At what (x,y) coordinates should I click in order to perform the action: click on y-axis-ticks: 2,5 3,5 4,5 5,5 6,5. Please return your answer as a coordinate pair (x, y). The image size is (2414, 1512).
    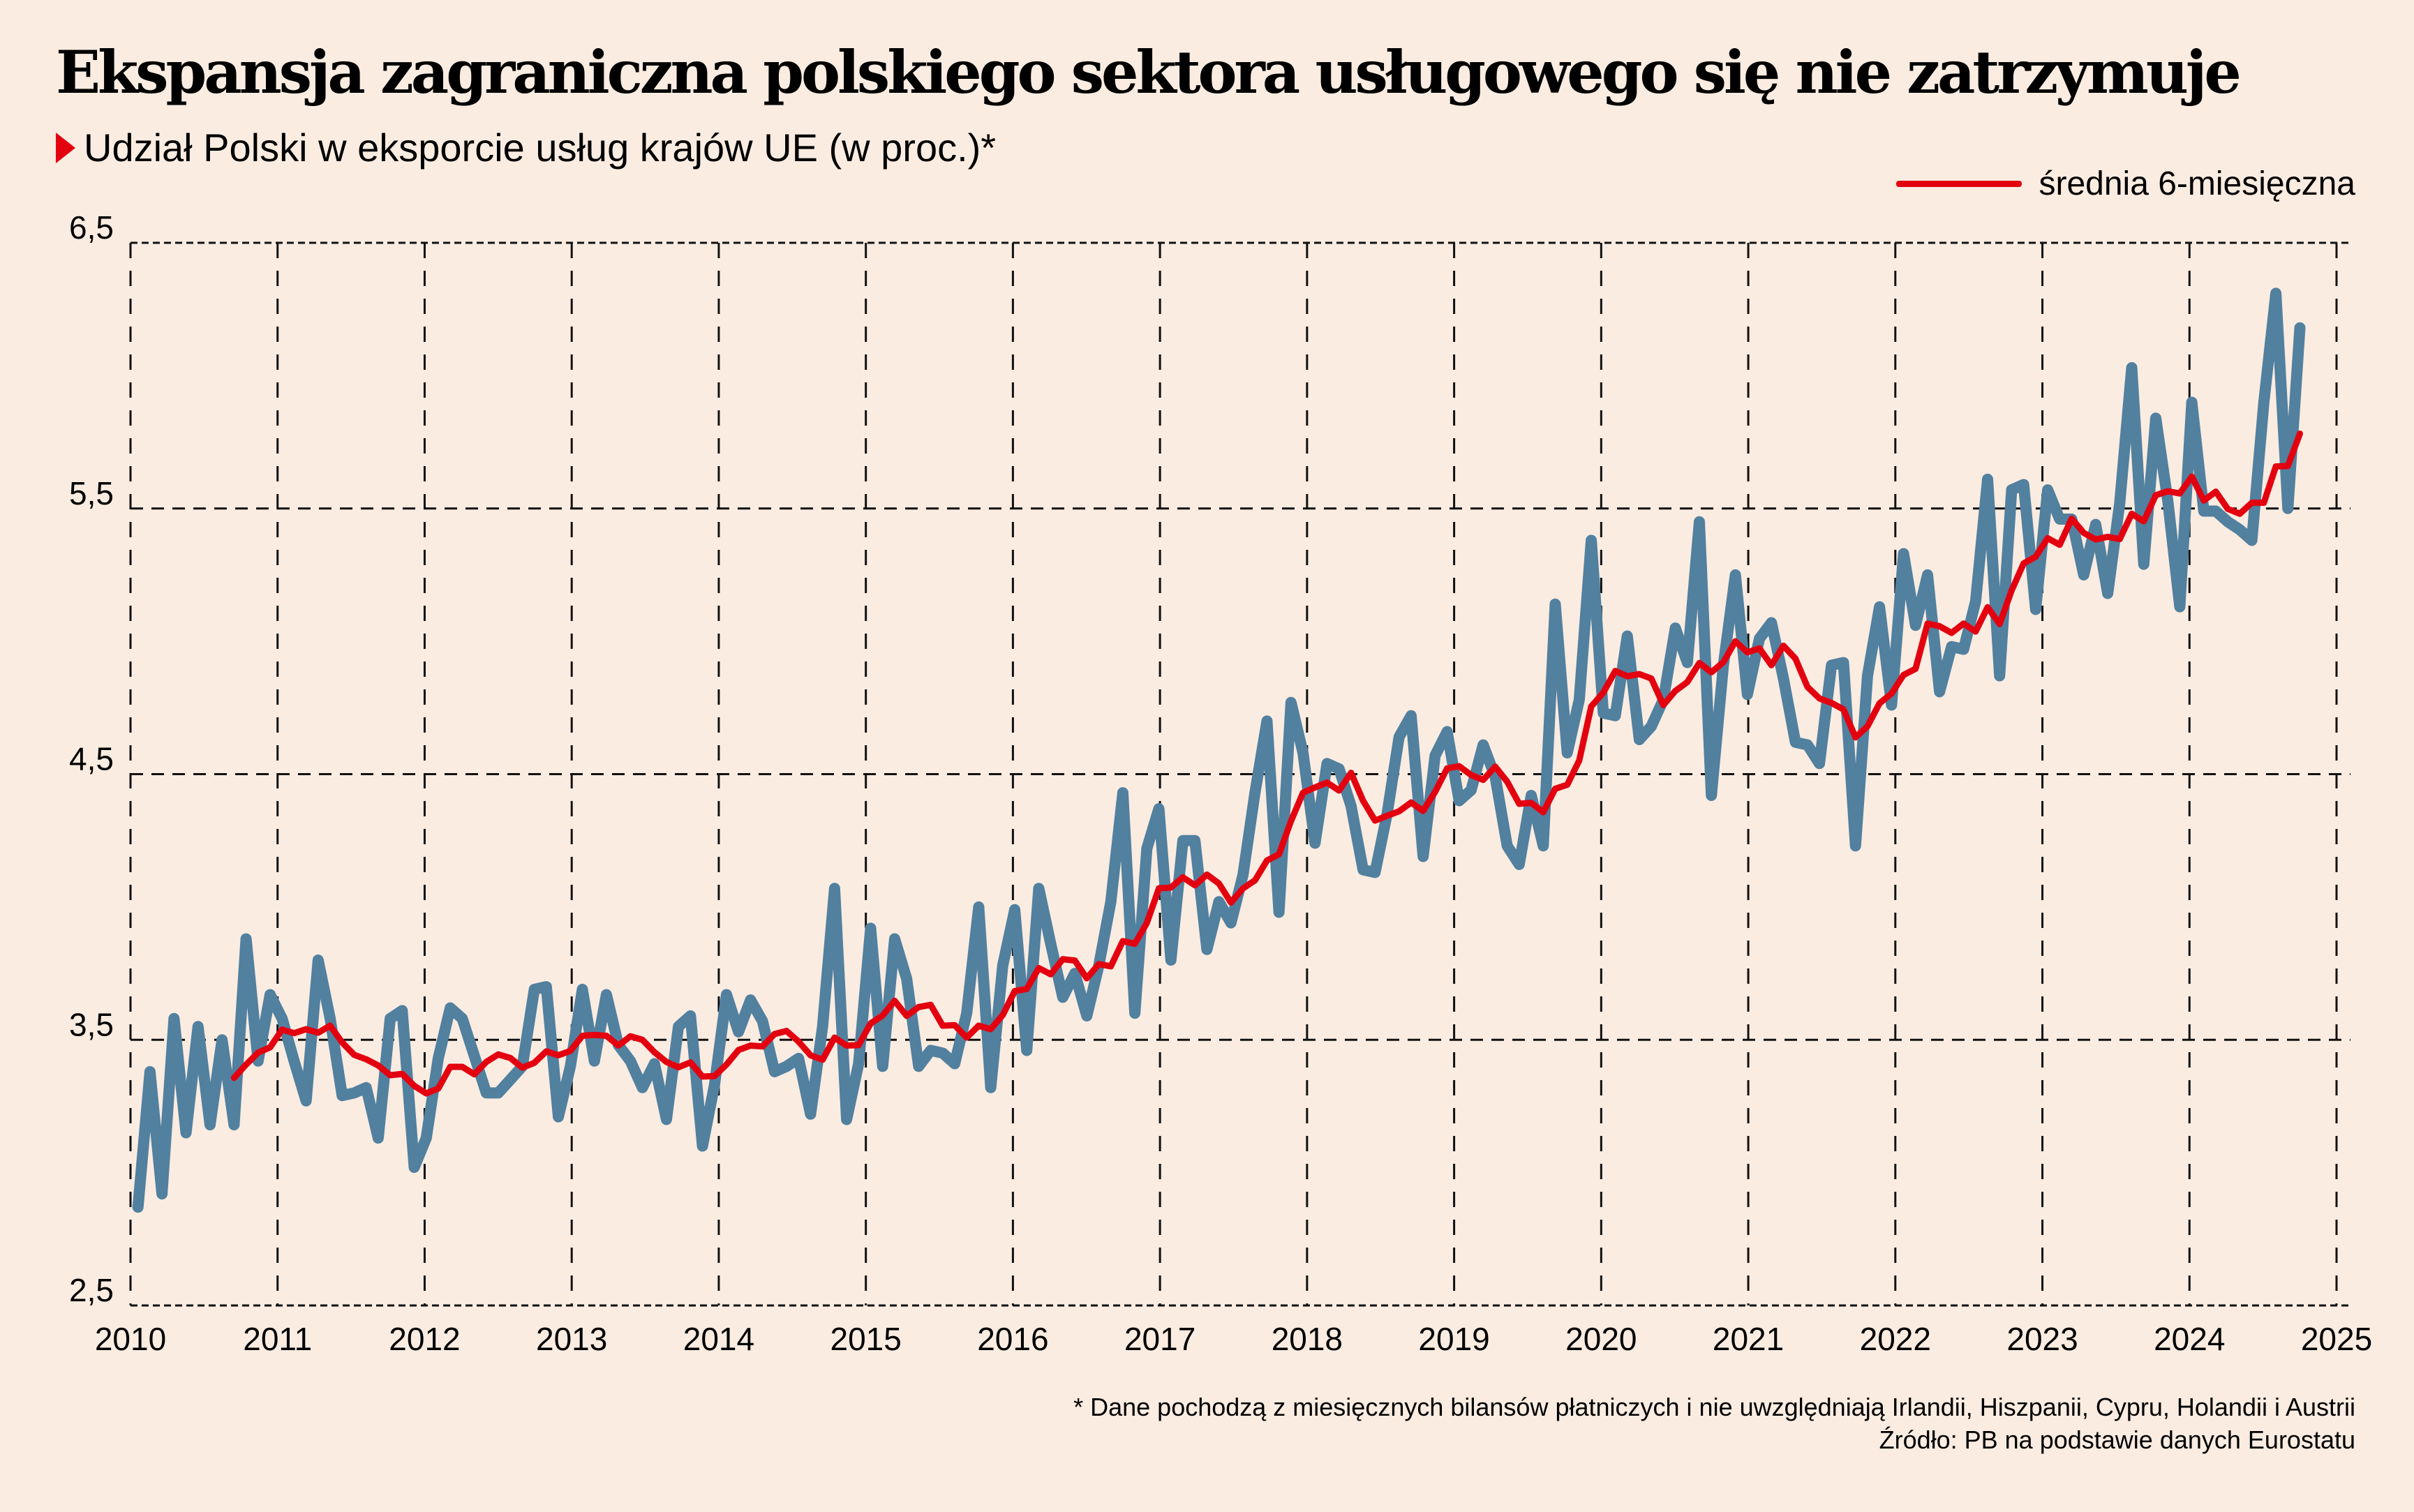
    Looking at the image, I should click on (91, 758).